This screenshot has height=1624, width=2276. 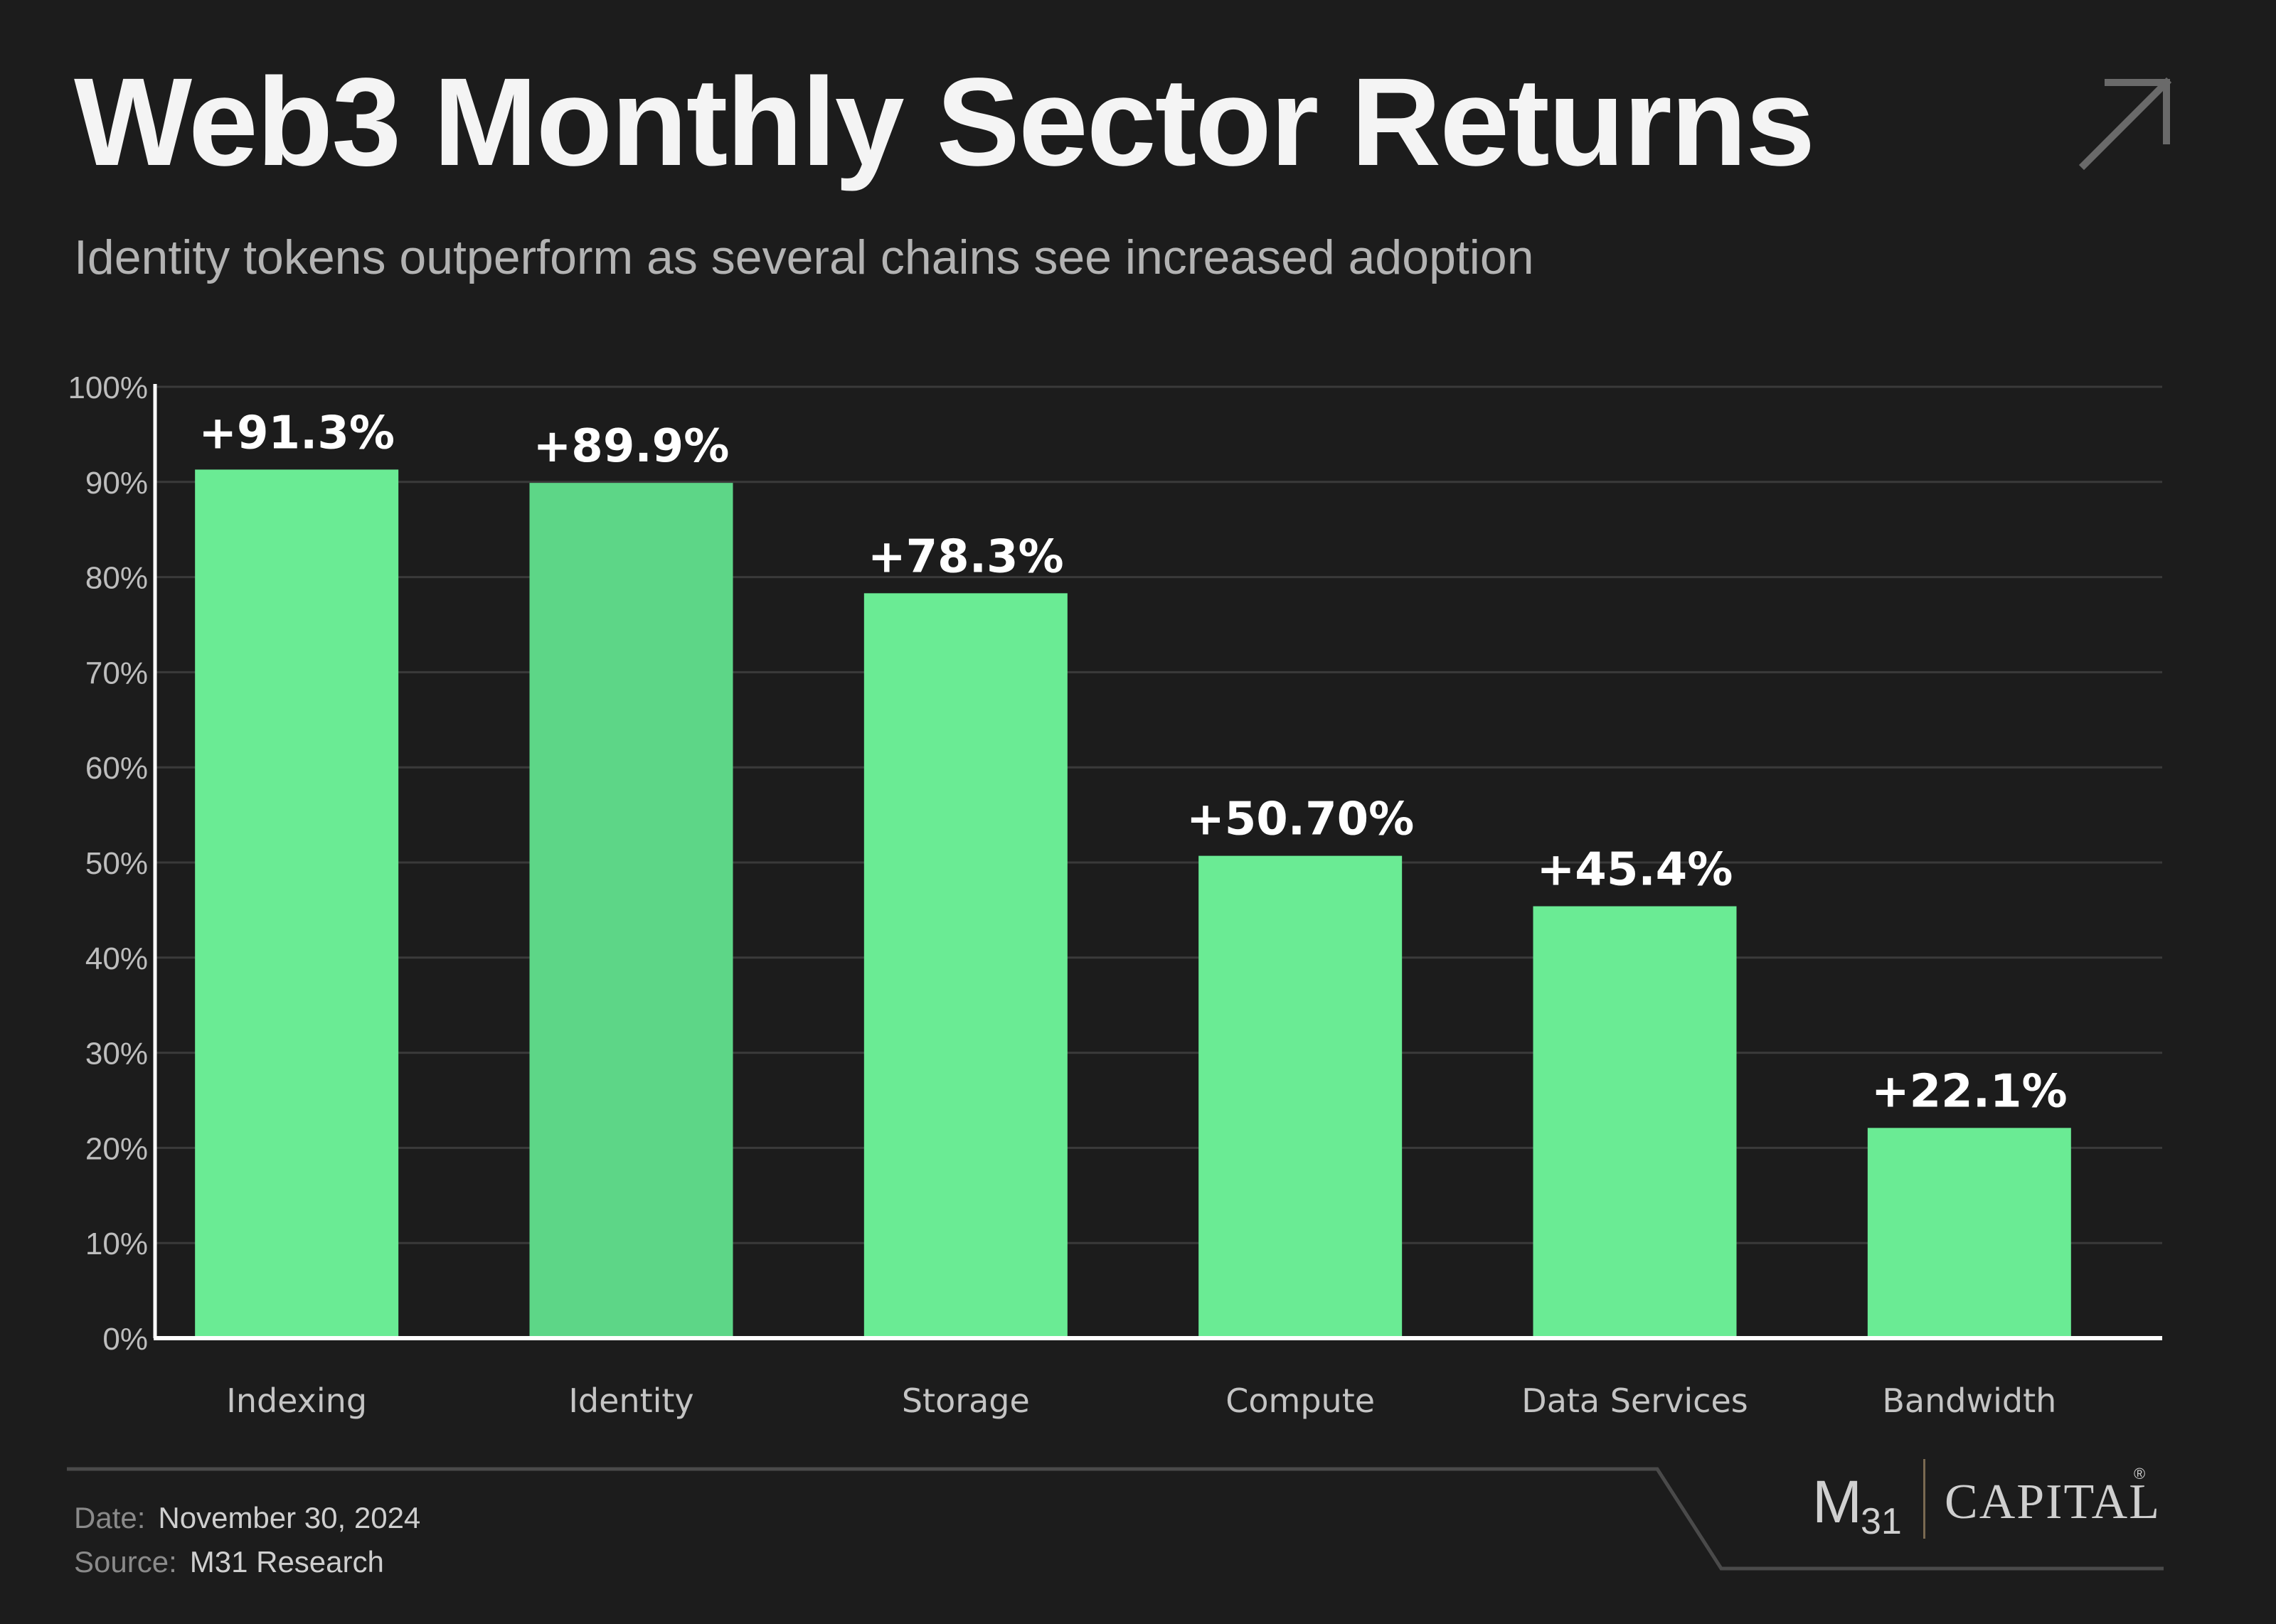 I want to click on x-tick-label: Indexing, so click(x=297, y=1401).